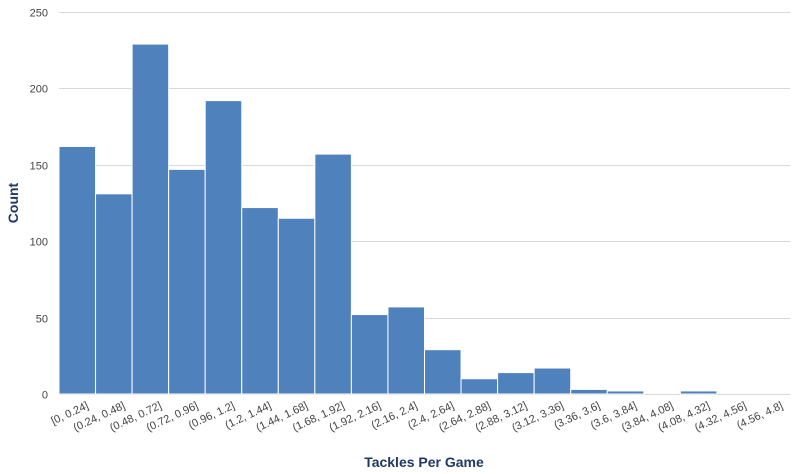  Describe the element at coordinates (39, 167) in the screenshot. I see `y-tick-label: 150` at that location.